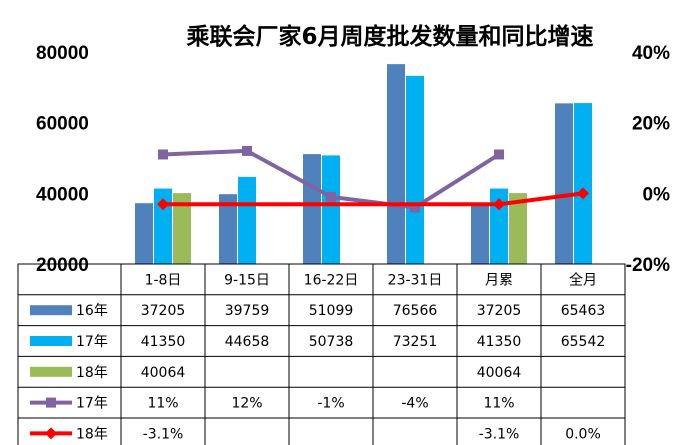 Image resolution: width=685 pixels, height=445 pixels. Describe the element at coordinates (51, 371) in the screenshot. I see `legend-key-18年` at that location.